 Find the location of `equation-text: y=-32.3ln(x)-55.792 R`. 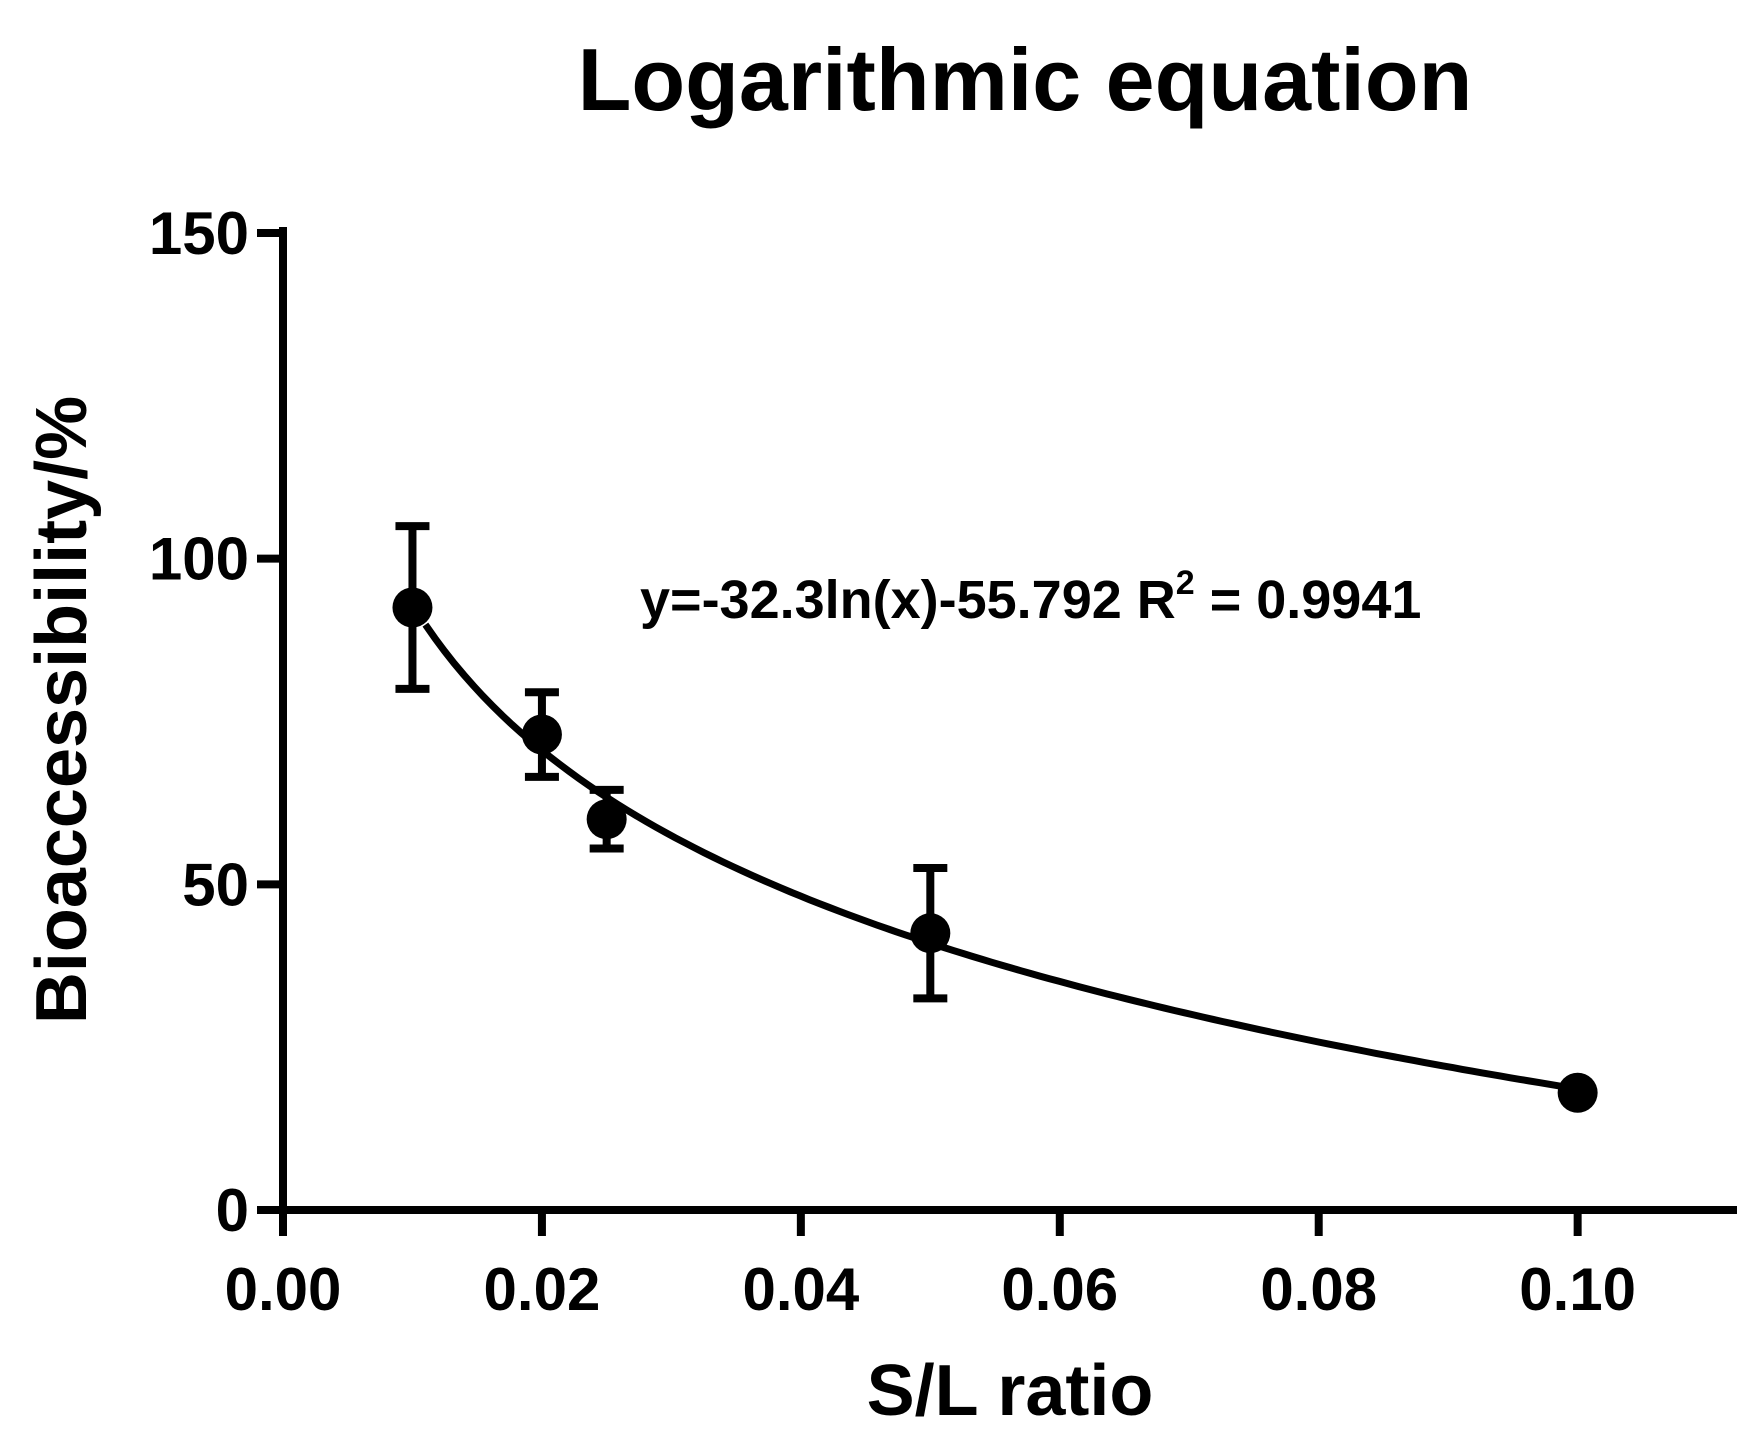

equation-text: y=-32.3ln(x)-55.792 R is located at coordinates (908, 600).